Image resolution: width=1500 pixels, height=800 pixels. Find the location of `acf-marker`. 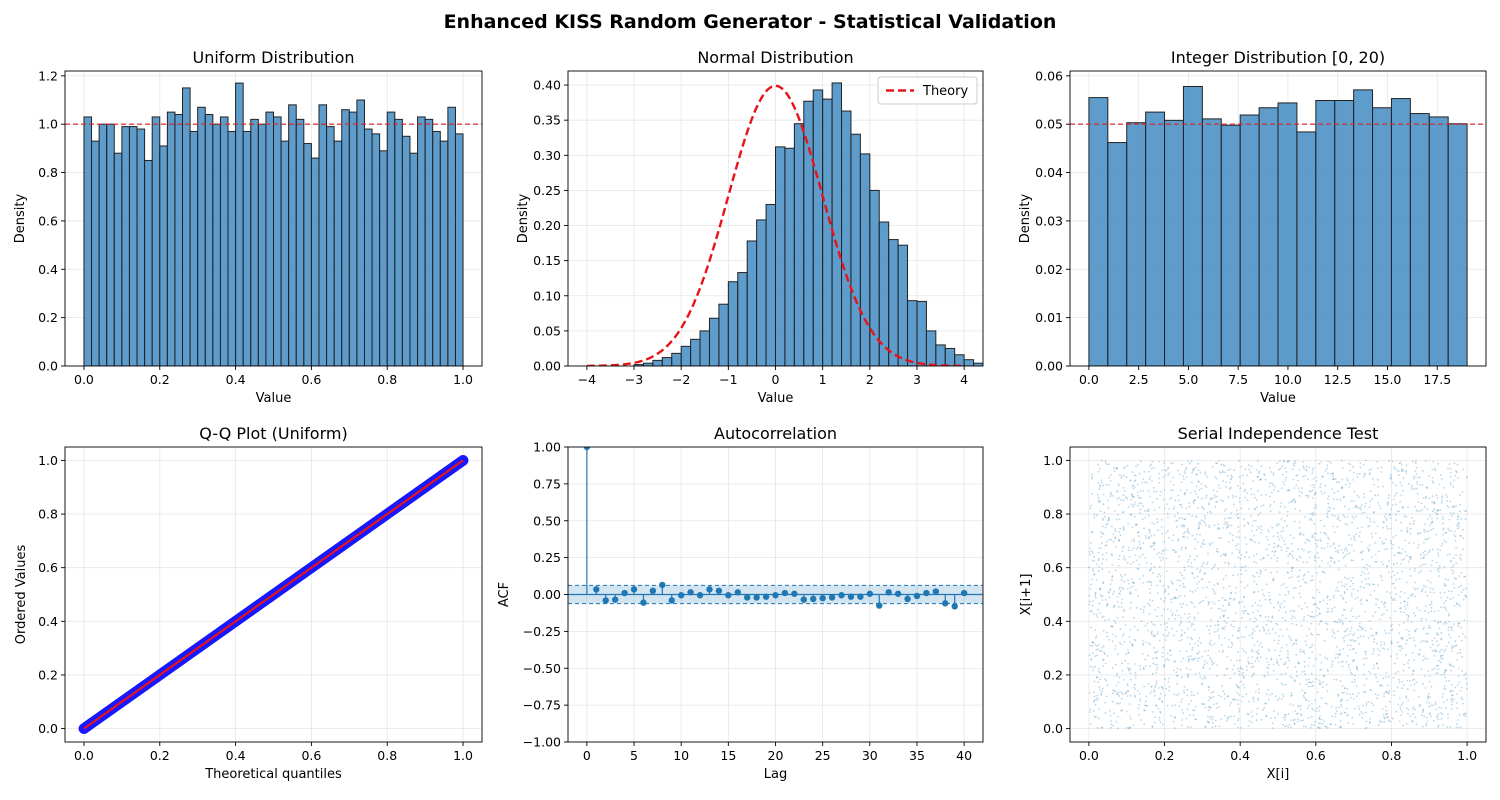

acf-marker is located at coordinates (794, 593).